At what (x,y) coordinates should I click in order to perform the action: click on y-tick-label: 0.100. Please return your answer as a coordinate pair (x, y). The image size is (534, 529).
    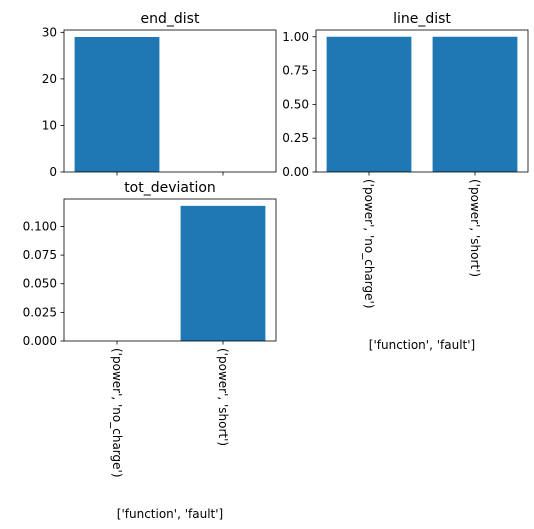
    Looking at the image, I should click on (40, 226).